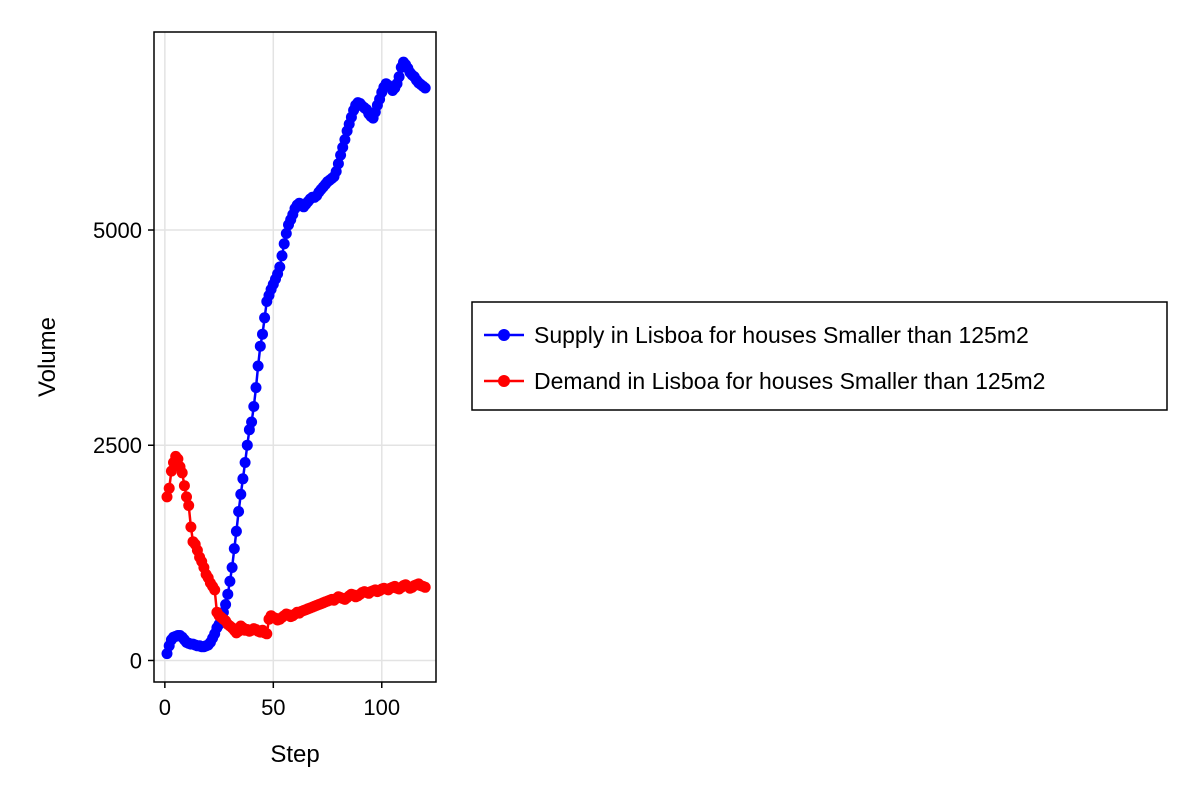  Describe the element at coordinates (117, 230) in the screenshot. I see `y-tick-label: 5000` at that location.